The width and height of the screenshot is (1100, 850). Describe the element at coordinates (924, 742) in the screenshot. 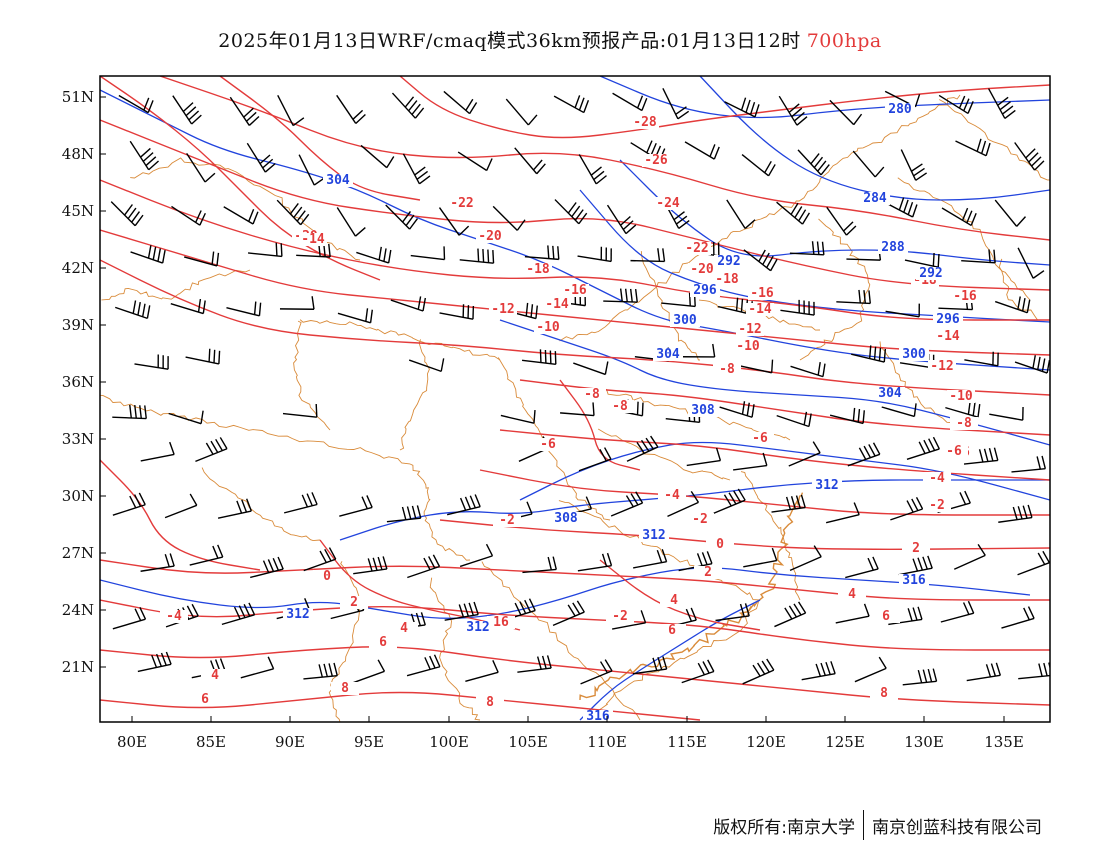

I see `lon-tick-label: 130E` at that location.